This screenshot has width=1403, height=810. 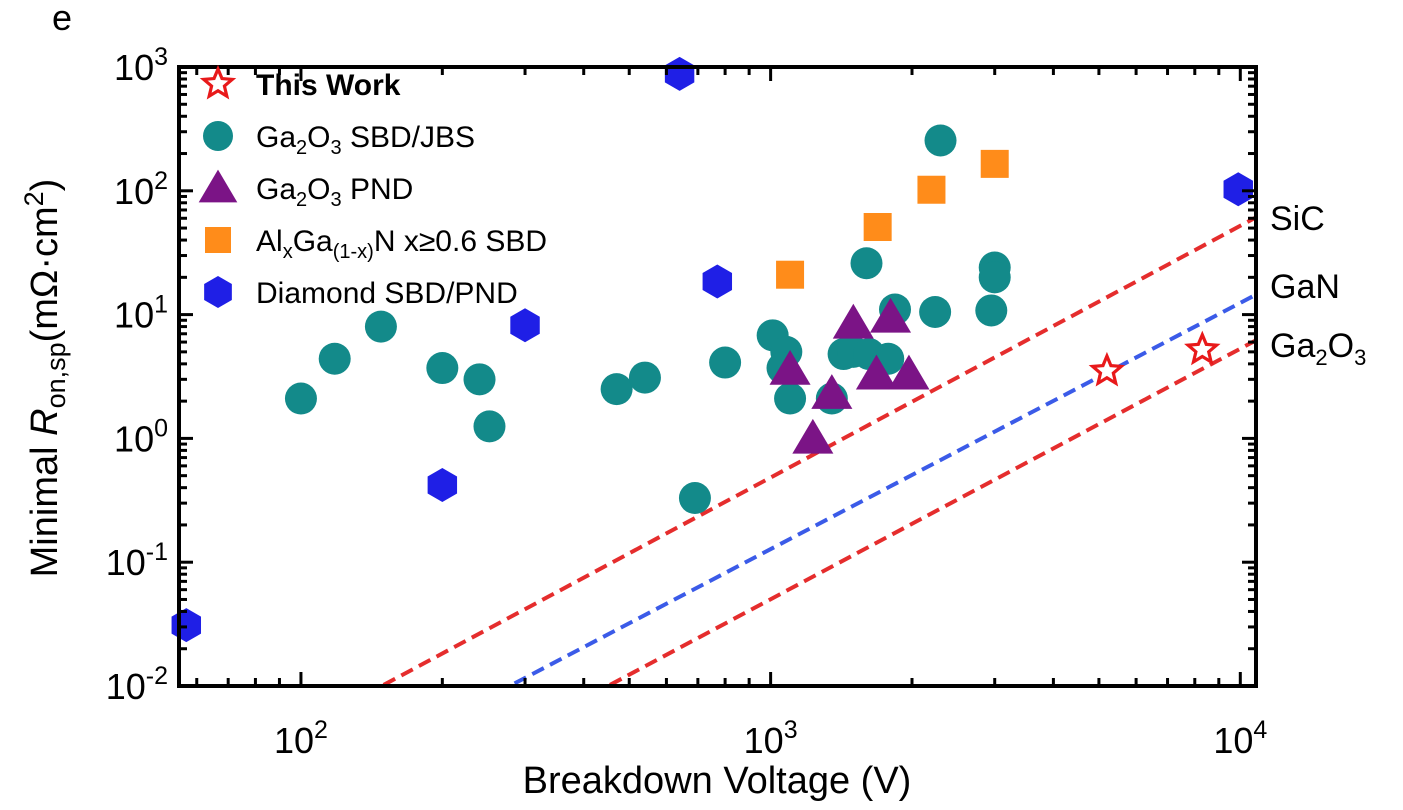 What do you see at coordinates (141, 189) in the screenshot?
I see `y-tick-label: 10²` at bounding box center [141, 189].